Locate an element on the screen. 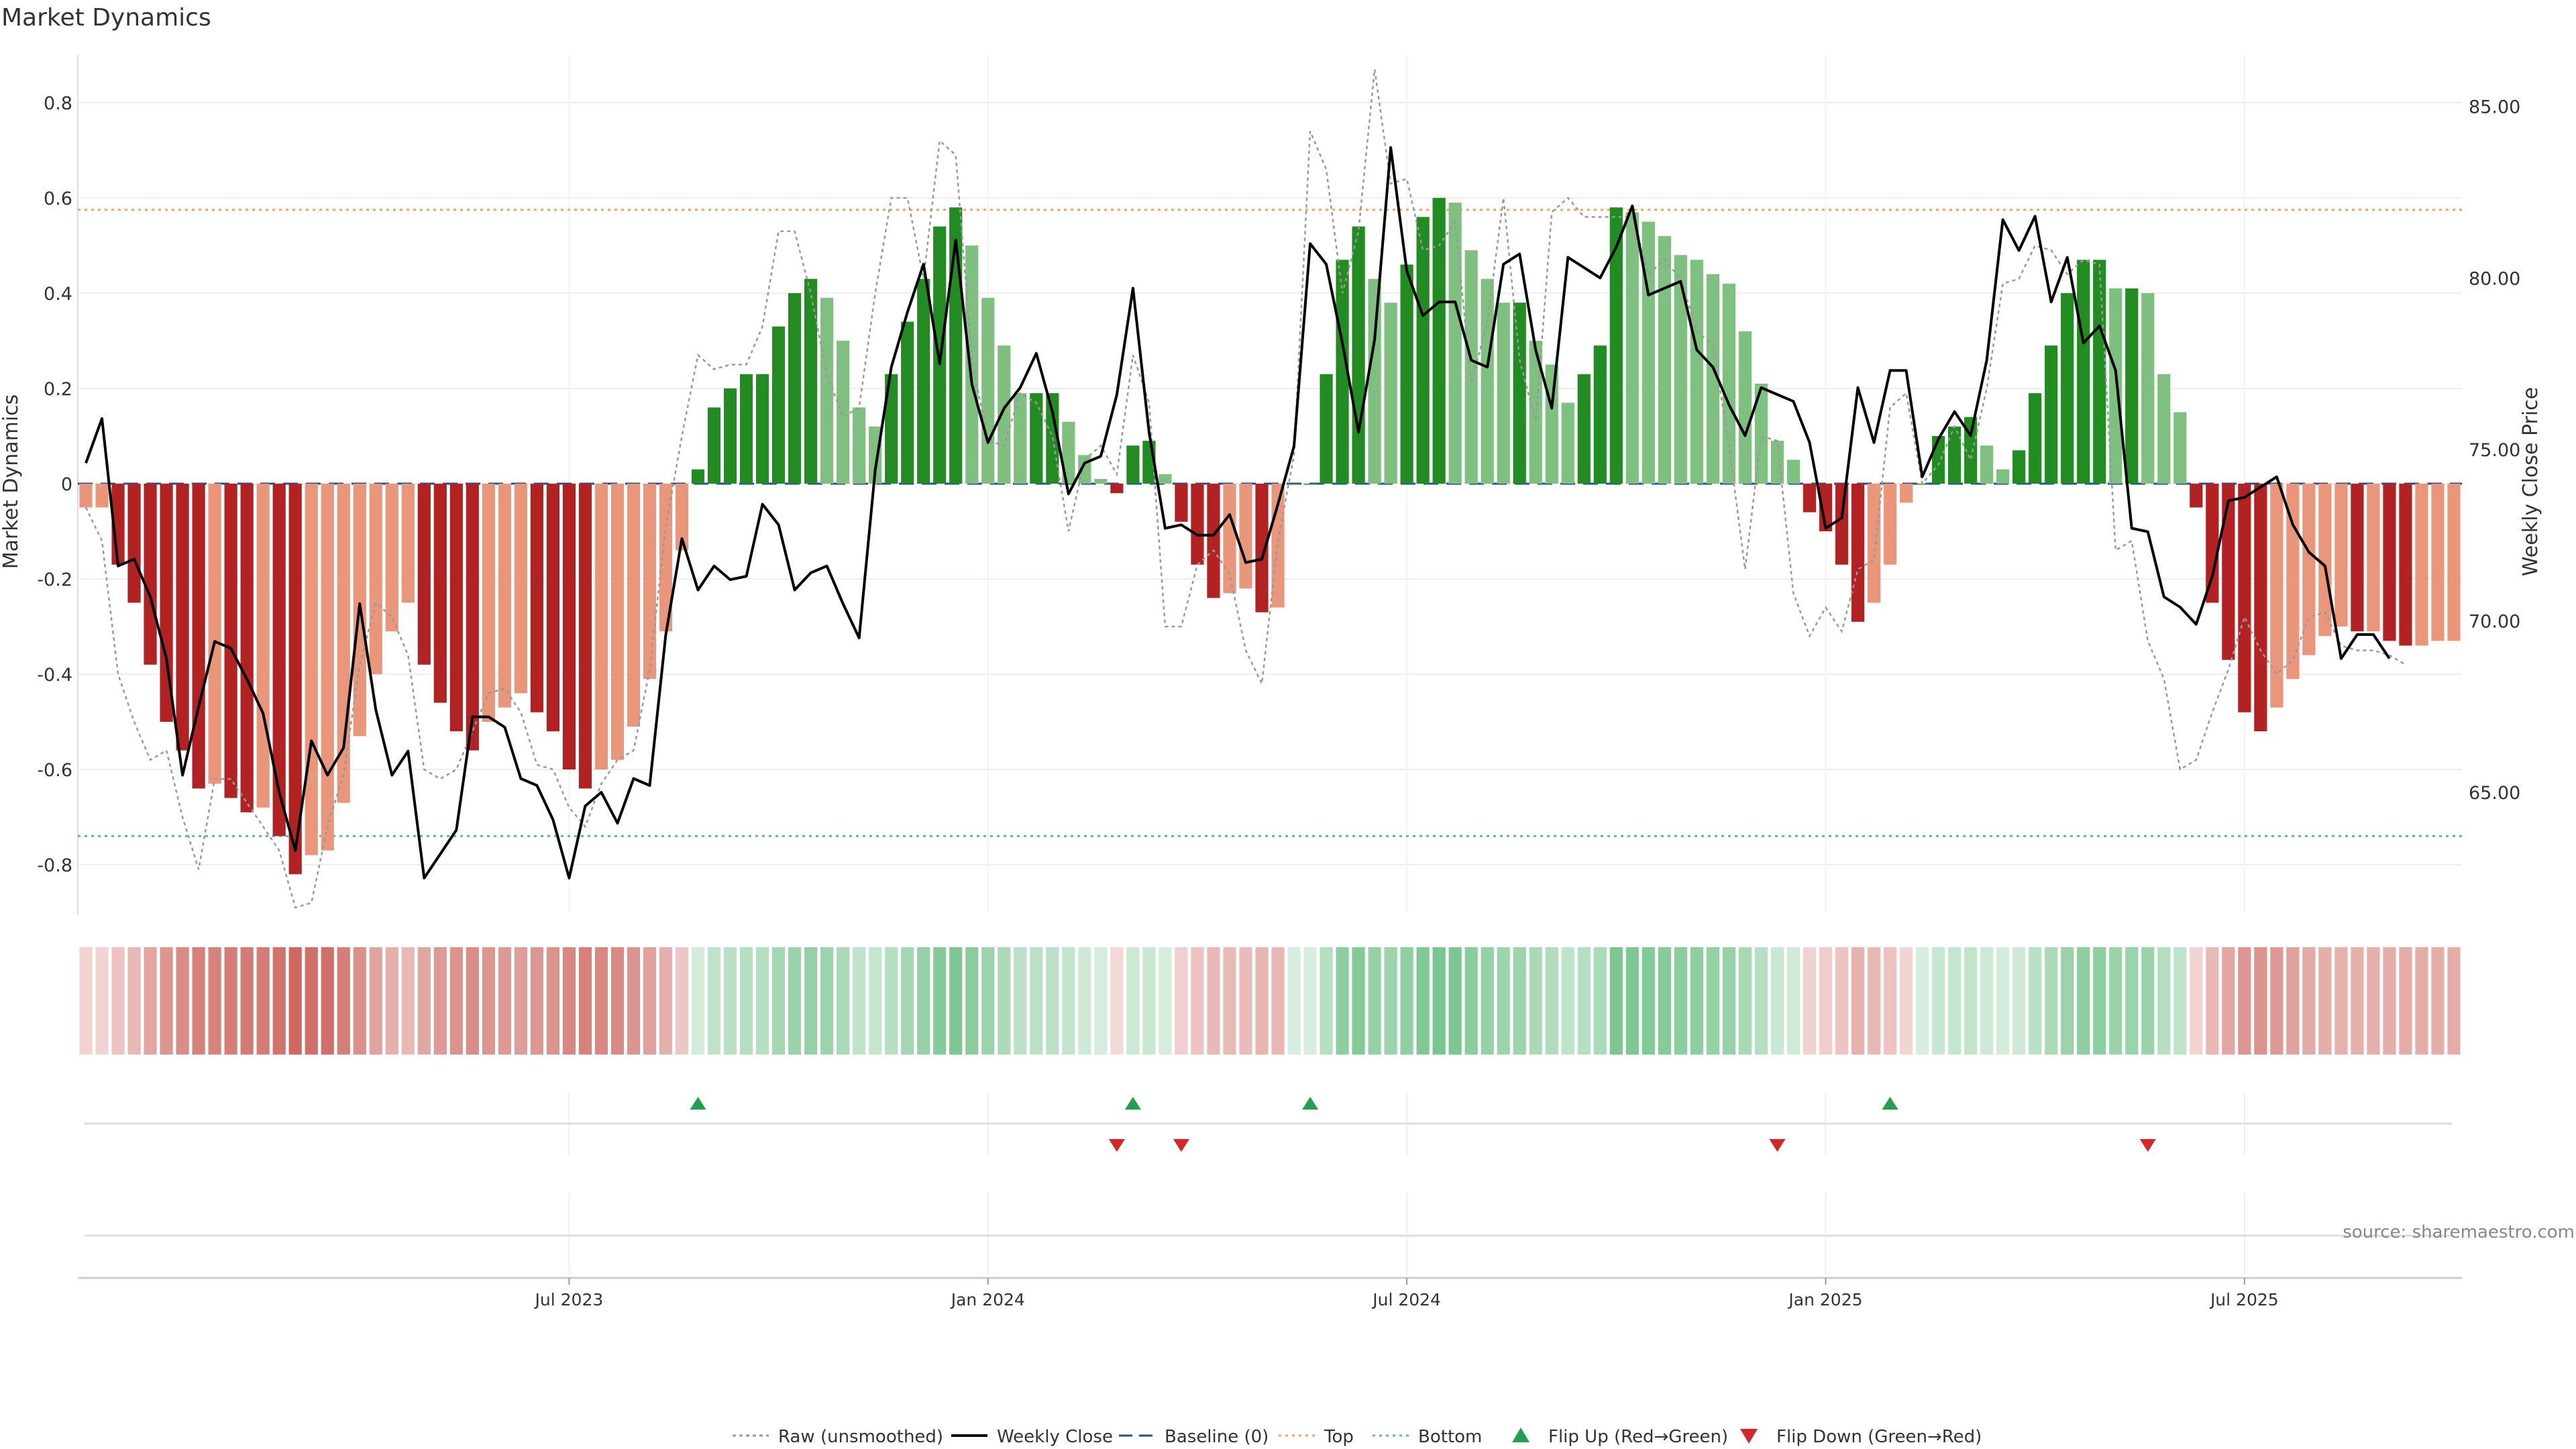  y-tick-label: -0.8 is located at coordinates (54, 865).